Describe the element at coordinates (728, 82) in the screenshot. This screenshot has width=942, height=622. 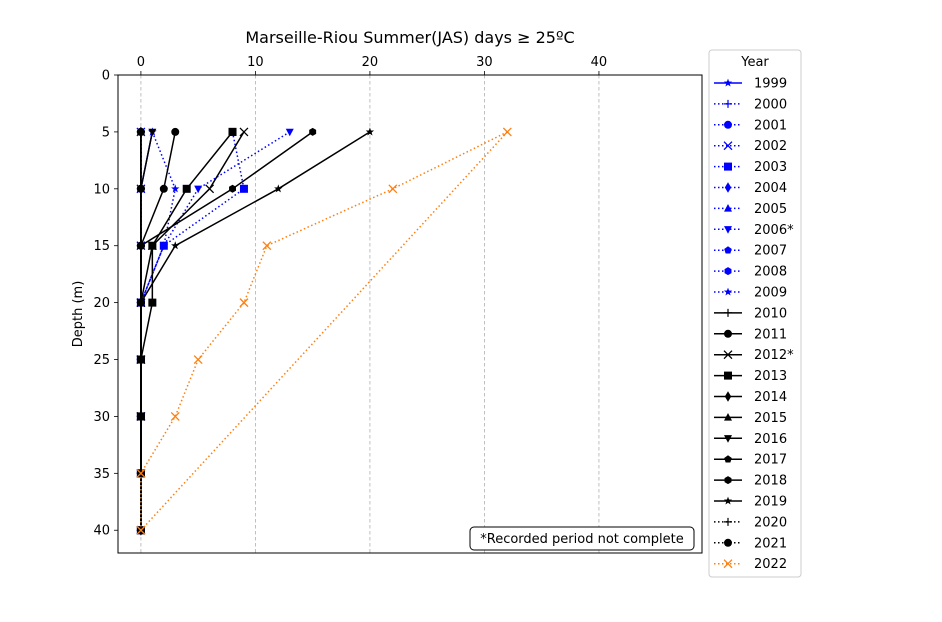
I see `legend-marker-1999` at that location.